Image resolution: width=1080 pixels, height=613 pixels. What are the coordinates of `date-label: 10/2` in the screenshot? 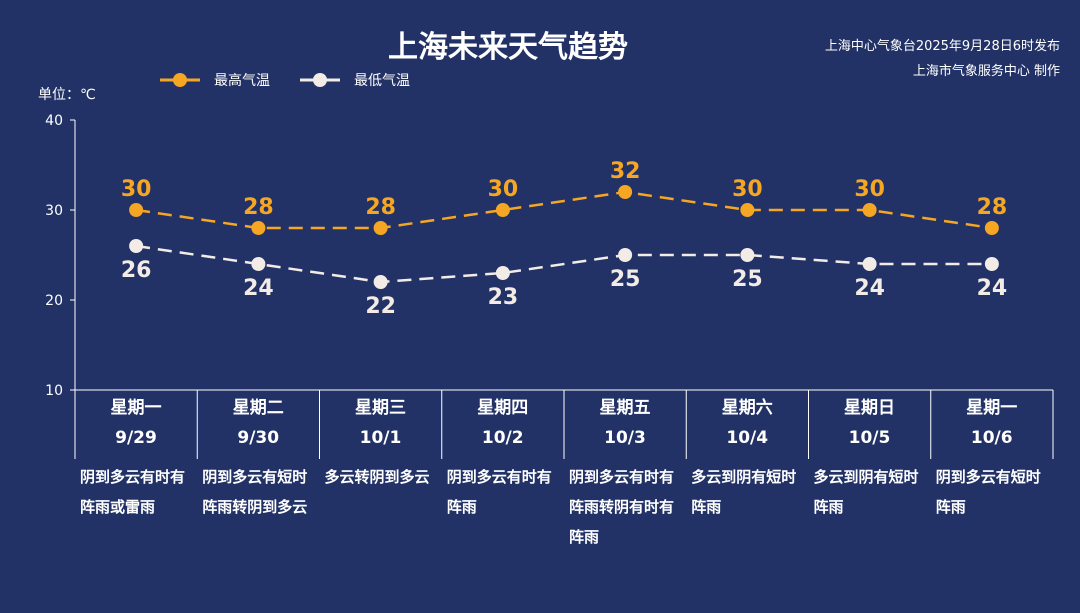 It's located at (502, 438).